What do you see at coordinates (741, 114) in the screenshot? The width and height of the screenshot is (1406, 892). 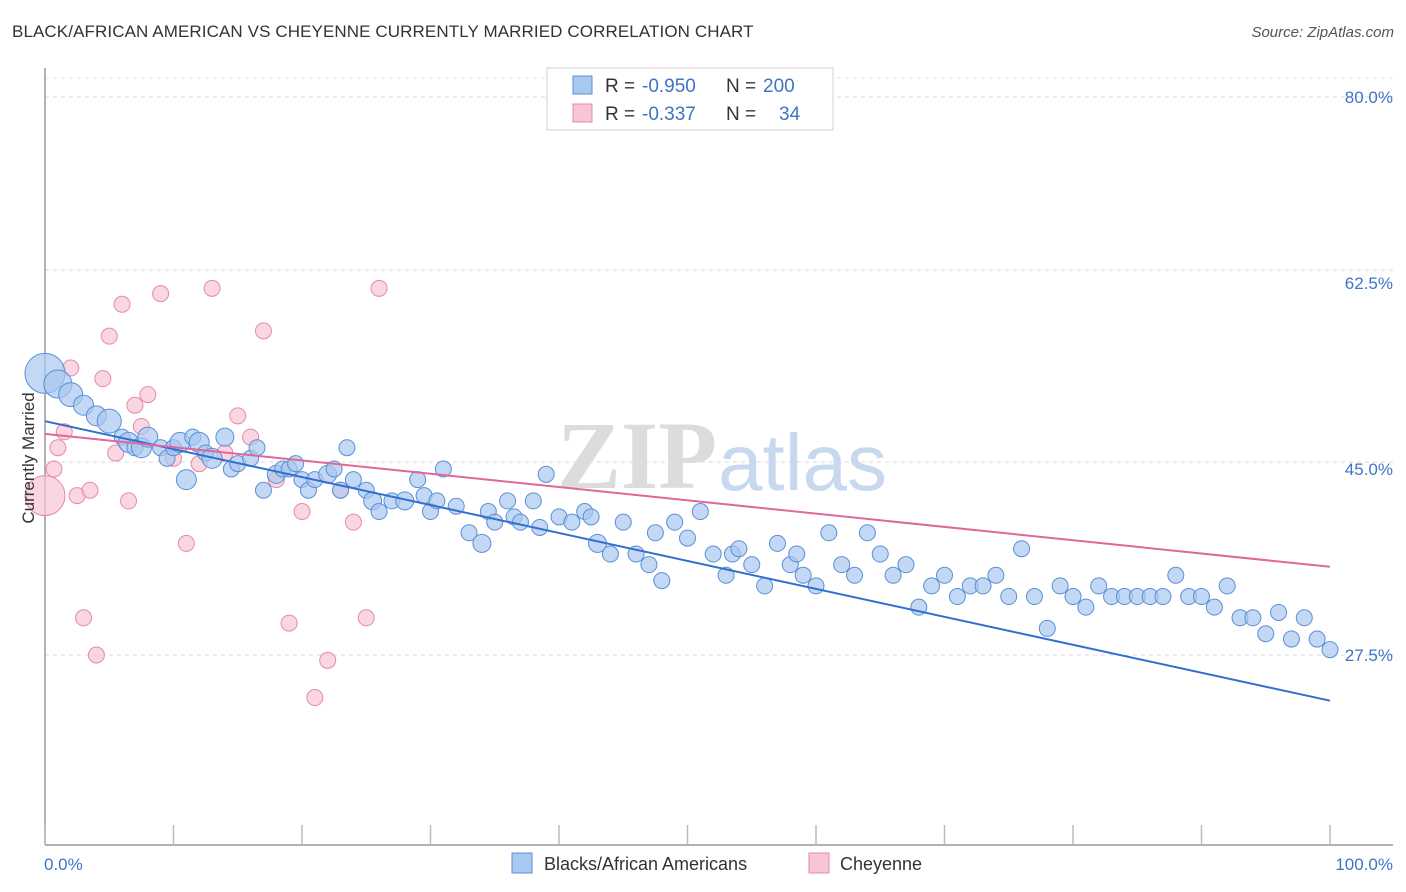 I see `legend-n-label-2: N =` at bounding box center [741, 114].